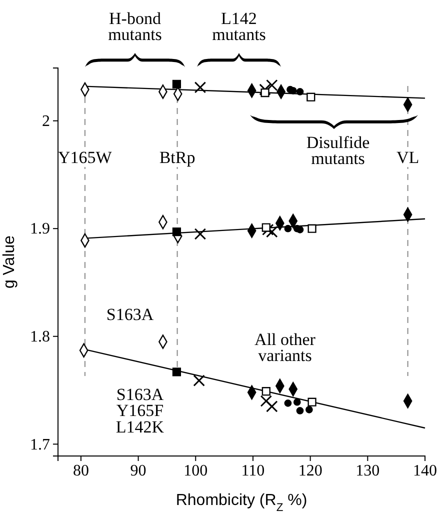 This screenshot has width=440, height=512. What do you see at coordinates (138, 471) in the screenshot?
I see `x-tick-label: 90` at bounding box center [138, 471].